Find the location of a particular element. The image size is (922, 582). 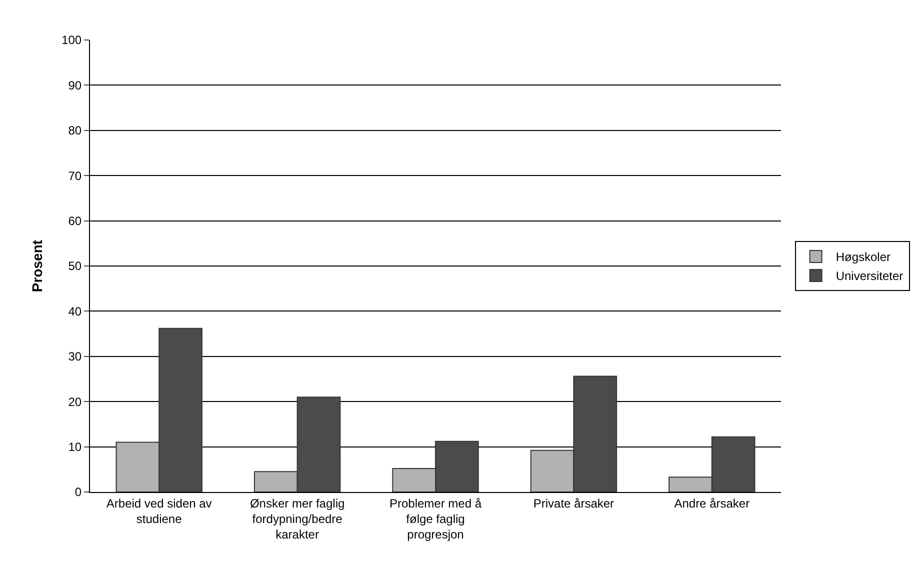

y-tick-label: 30 is located at coordinates (75, 357).